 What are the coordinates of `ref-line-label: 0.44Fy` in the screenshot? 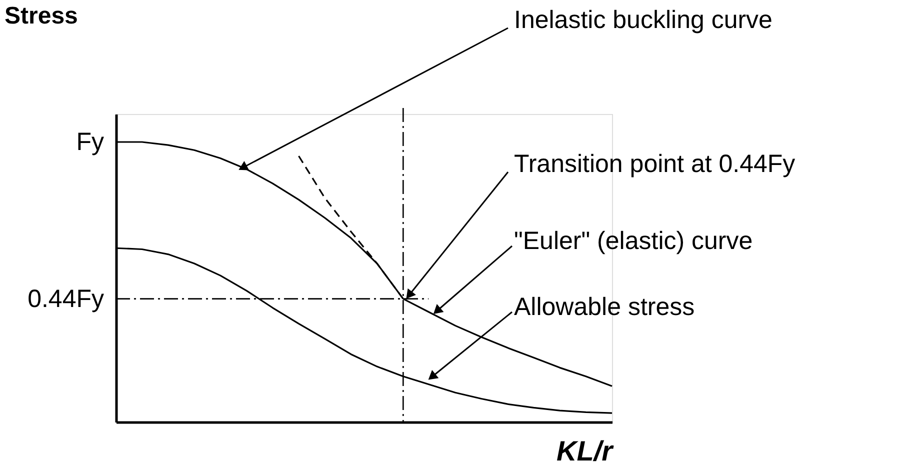 It's located at (66, 298).